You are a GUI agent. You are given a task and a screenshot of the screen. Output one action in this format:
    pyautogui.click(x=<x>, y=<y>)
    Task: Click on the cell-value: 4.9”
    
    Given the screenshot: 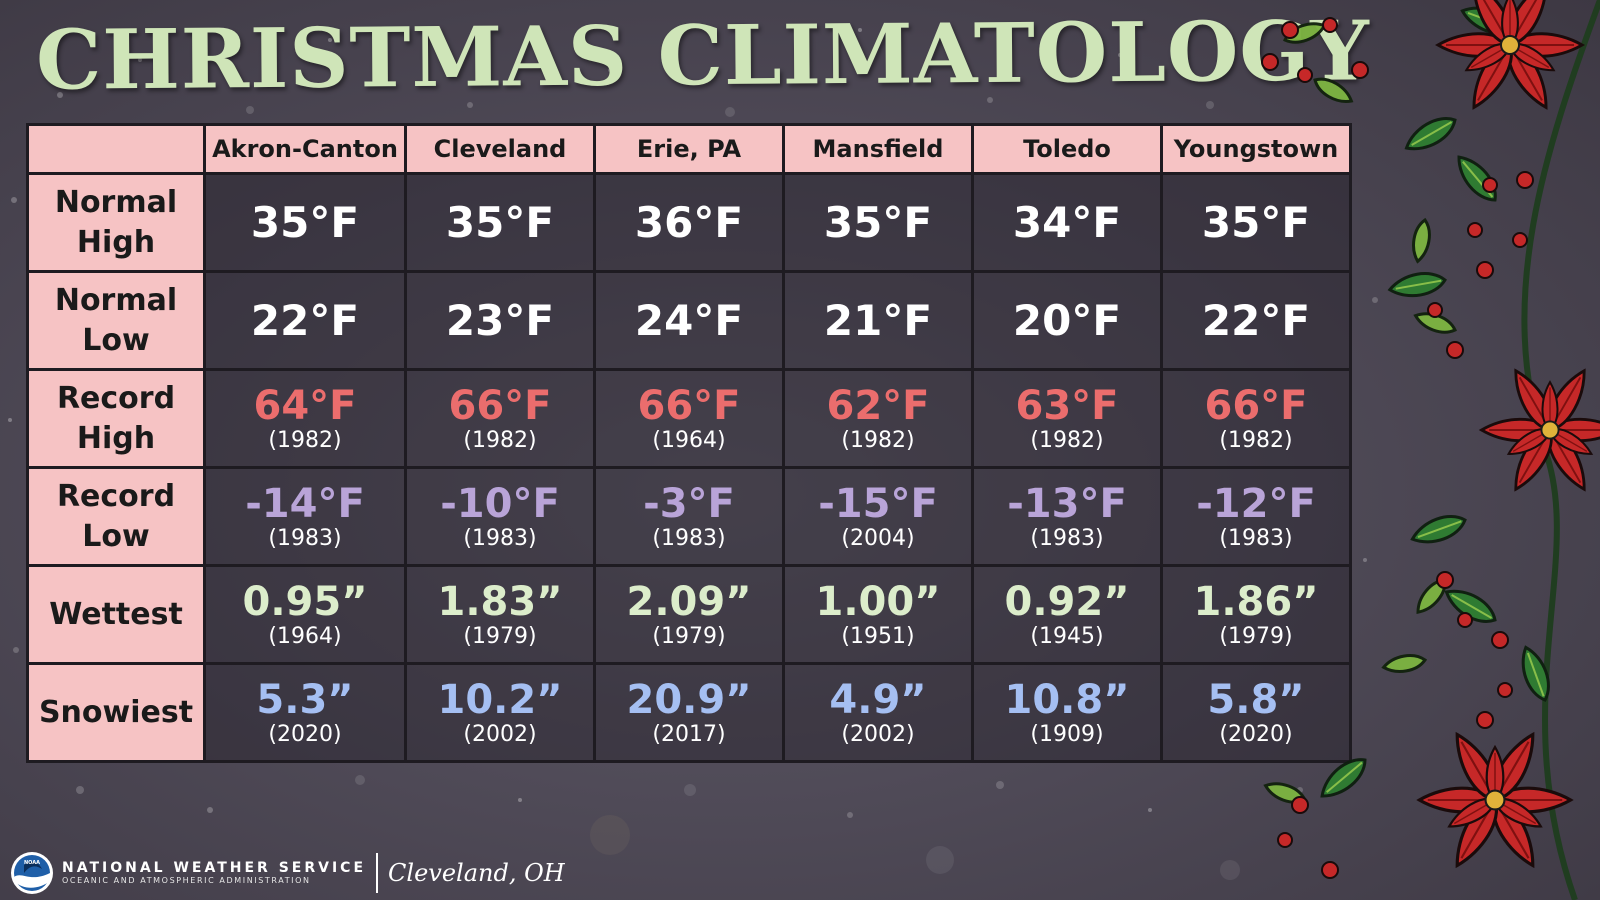 What is the action you would take?
    pyautogui.click(x=878, y=699)
    